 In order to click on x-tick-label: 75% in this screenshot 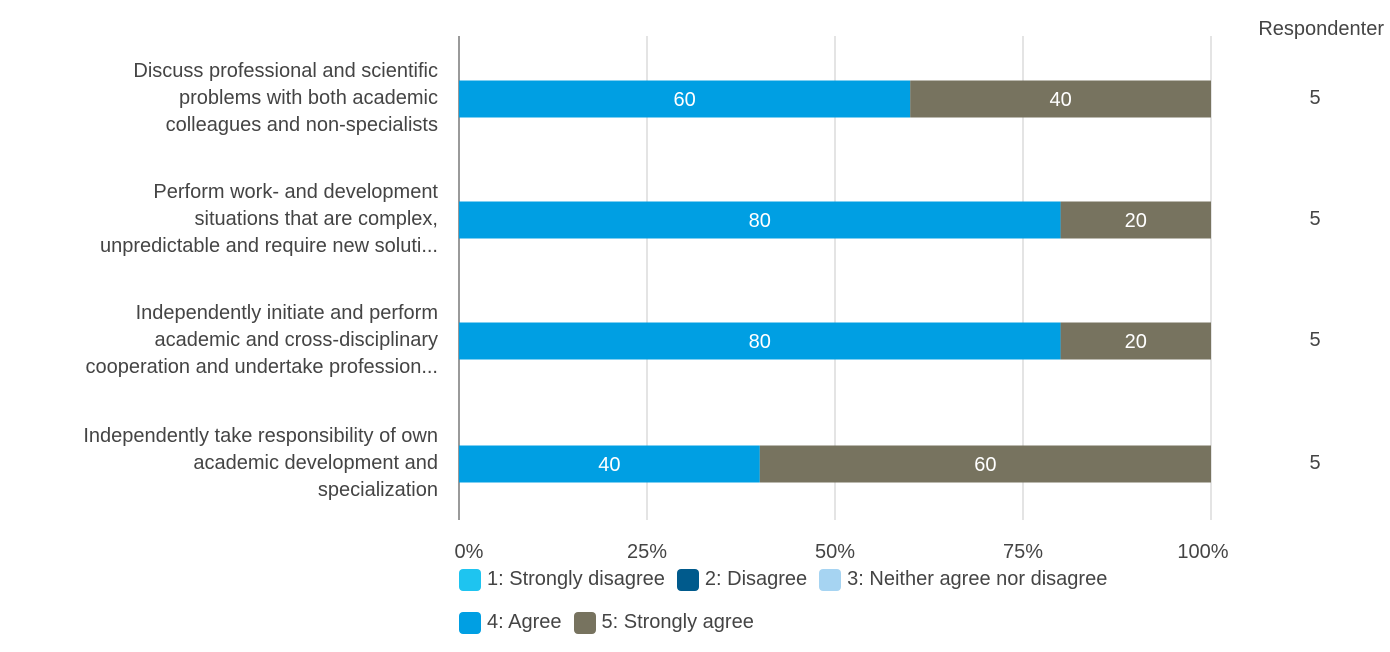, I will do `click(1023, 552)`.